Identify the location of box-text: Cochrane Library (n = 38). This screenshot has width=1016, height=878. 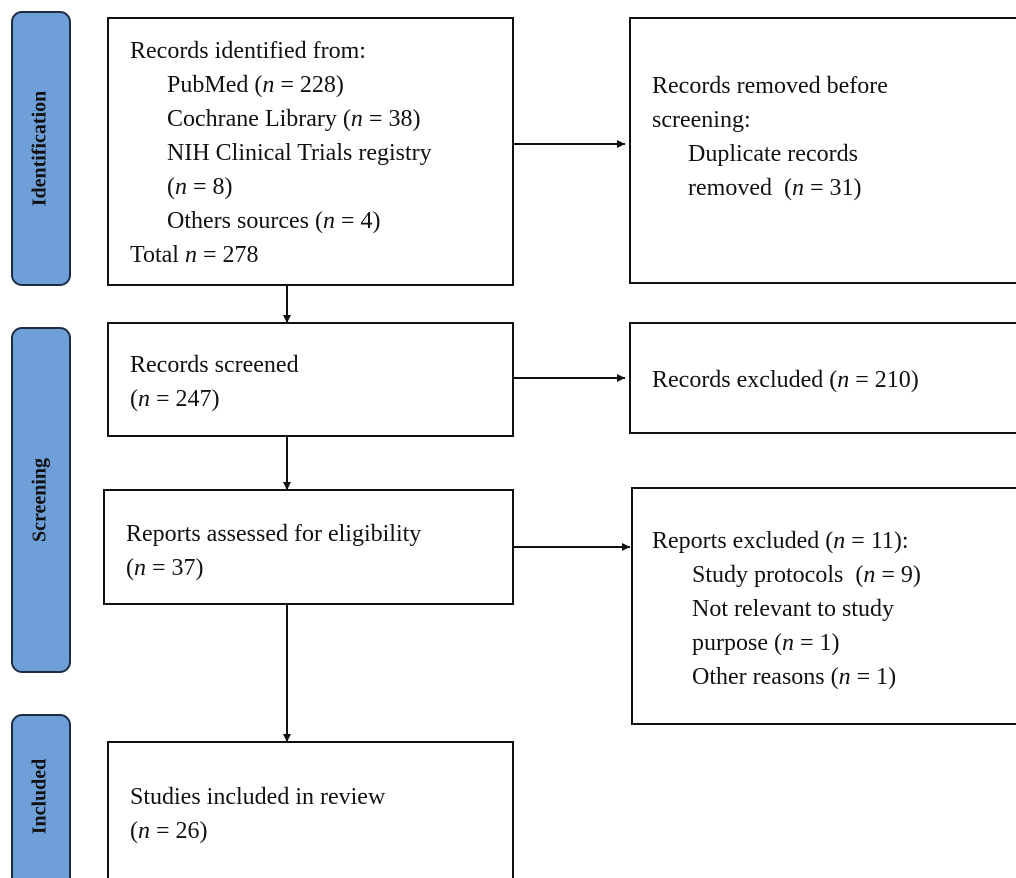
(293, 119).